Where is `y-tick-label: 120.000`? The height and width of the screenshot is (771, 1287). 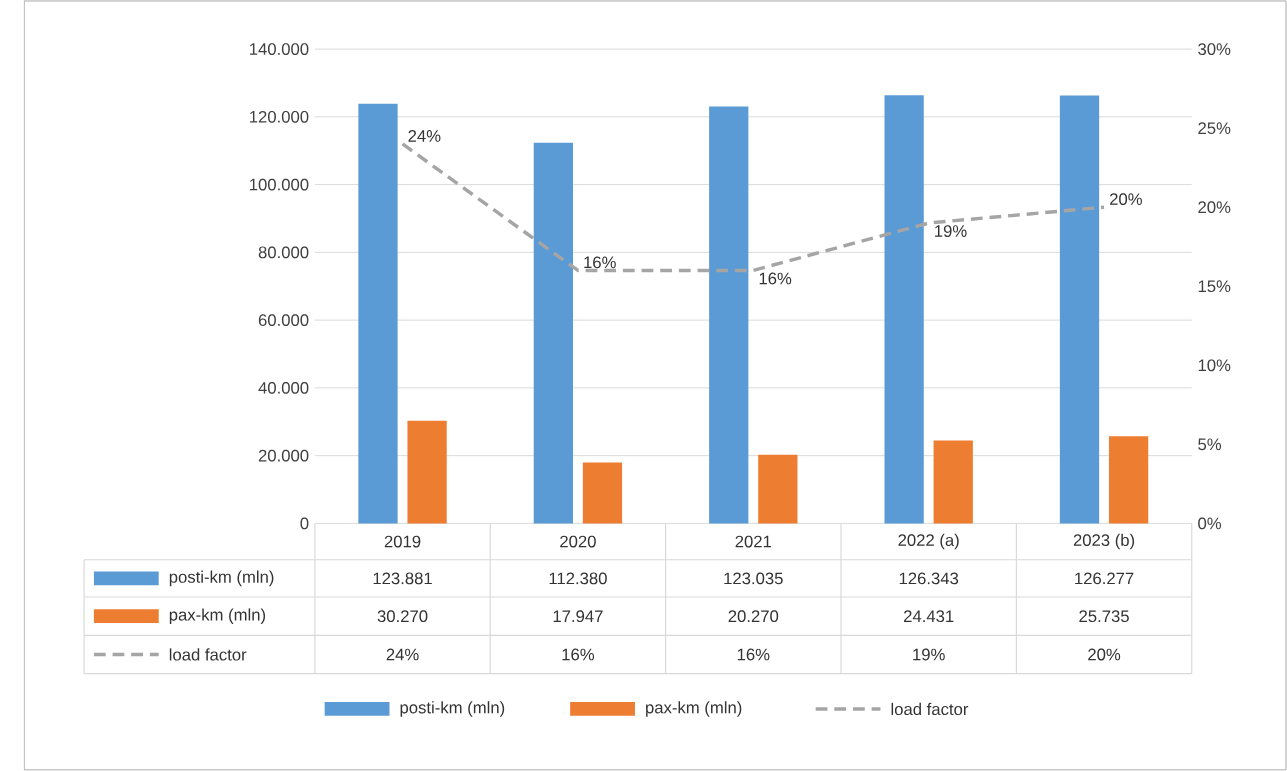 y-tick-label: 120.000 is located at coordinates (279, 117).